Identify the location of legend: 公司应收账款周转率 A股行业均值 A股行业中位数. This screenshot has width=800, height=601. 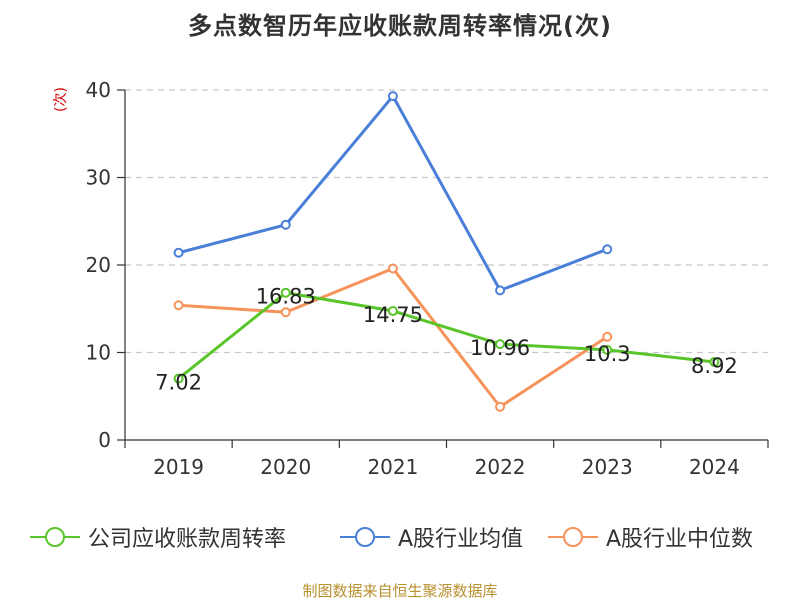
(400, 538).